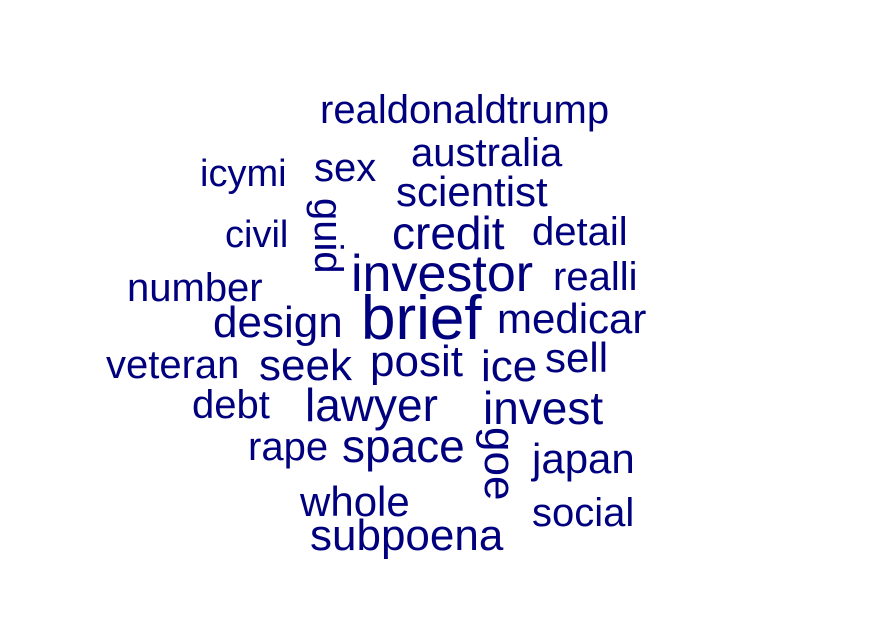 The height and width of the screenshot is (633, 896). What do you see at coordinates (173, 365) in the screenshot?
I see `word-veteran: veteran` at bounding box center [173, 365].